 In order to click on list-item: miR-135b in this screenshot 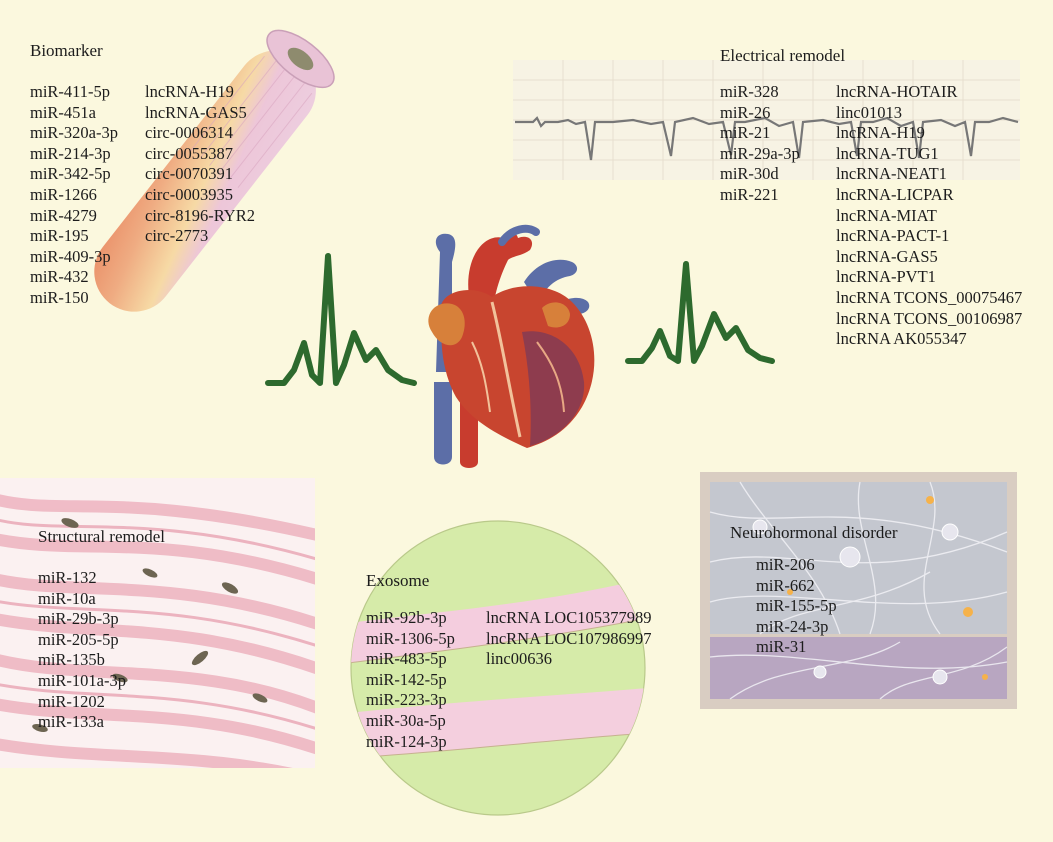, I will do `click(71, 660)`.